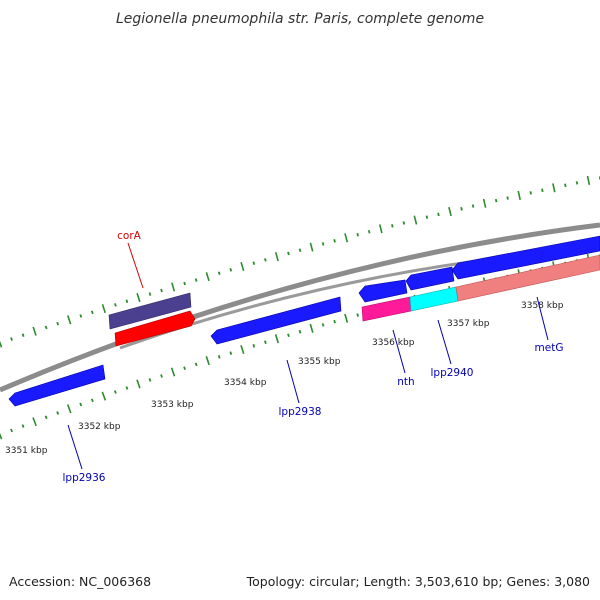  I want to click on leader-lpp2938, so click(293, 381).